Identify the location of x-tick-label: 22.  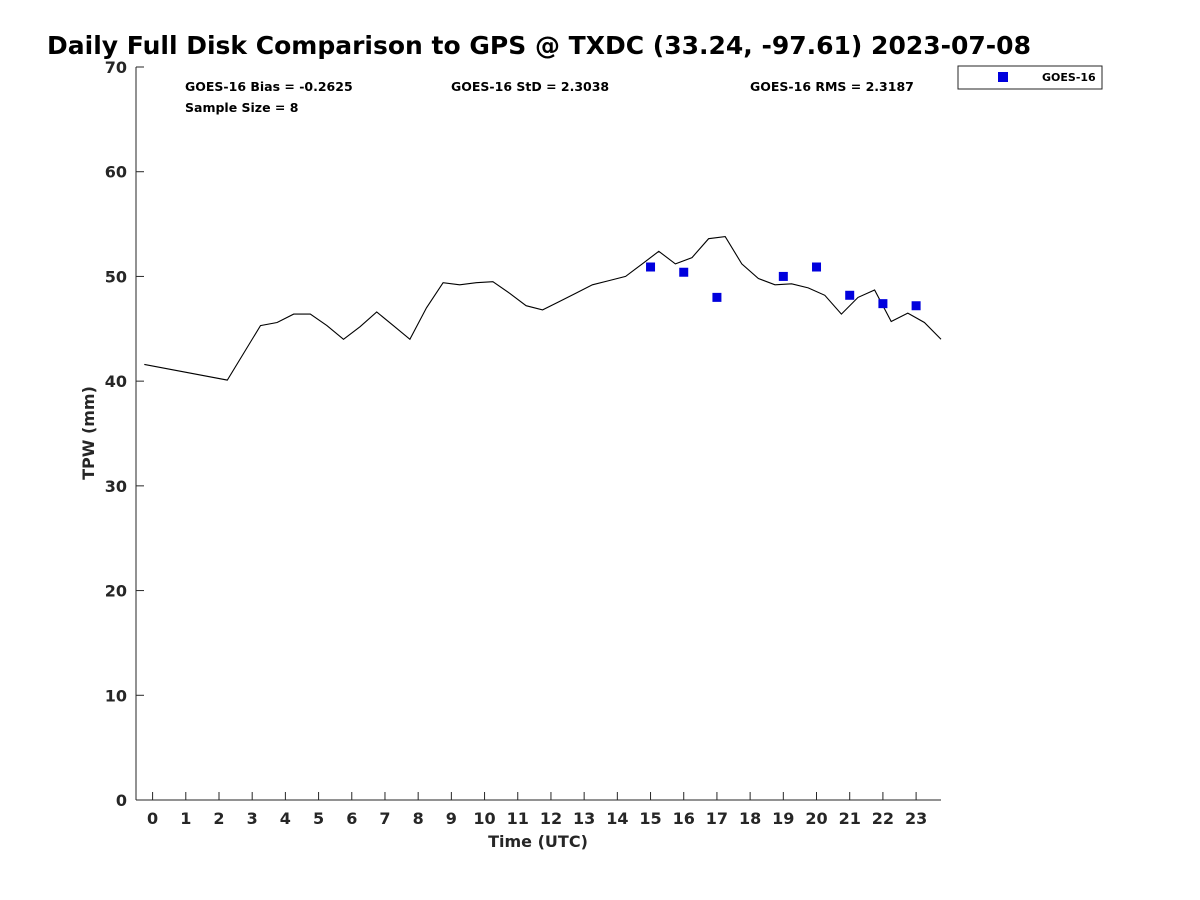
(883, 818).